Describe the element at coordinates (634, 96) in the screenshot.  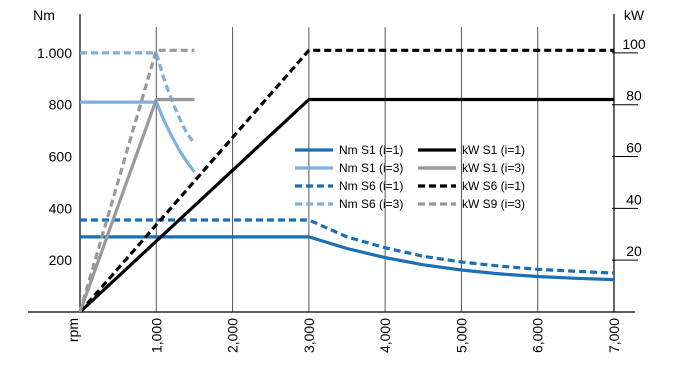
I see `right-tick-label: 80` at that location.